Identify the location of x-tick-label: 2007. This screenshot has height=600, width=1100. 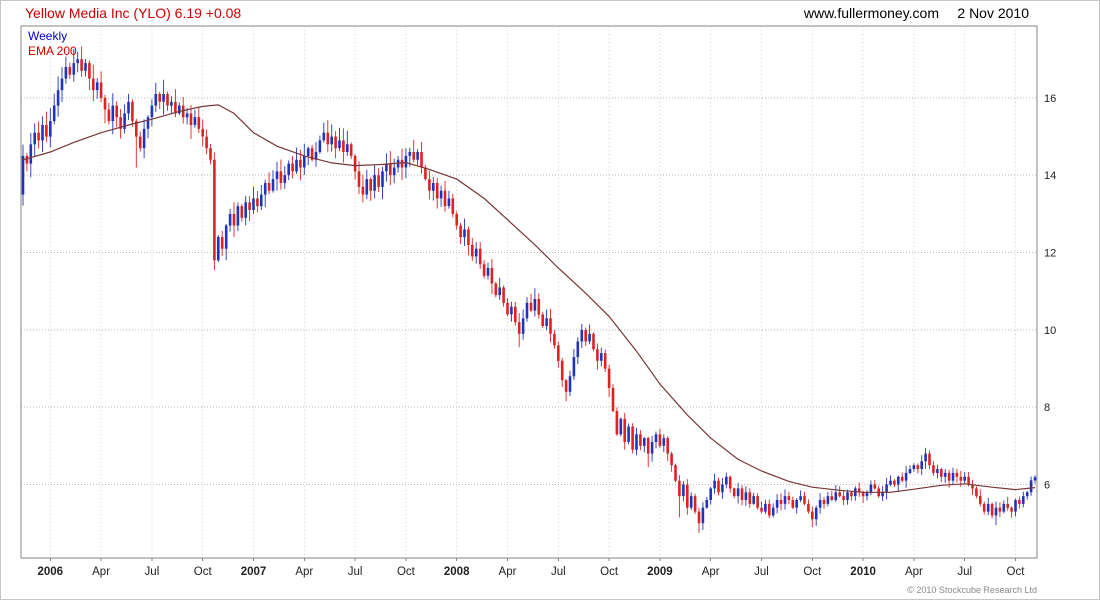
(254, 572).